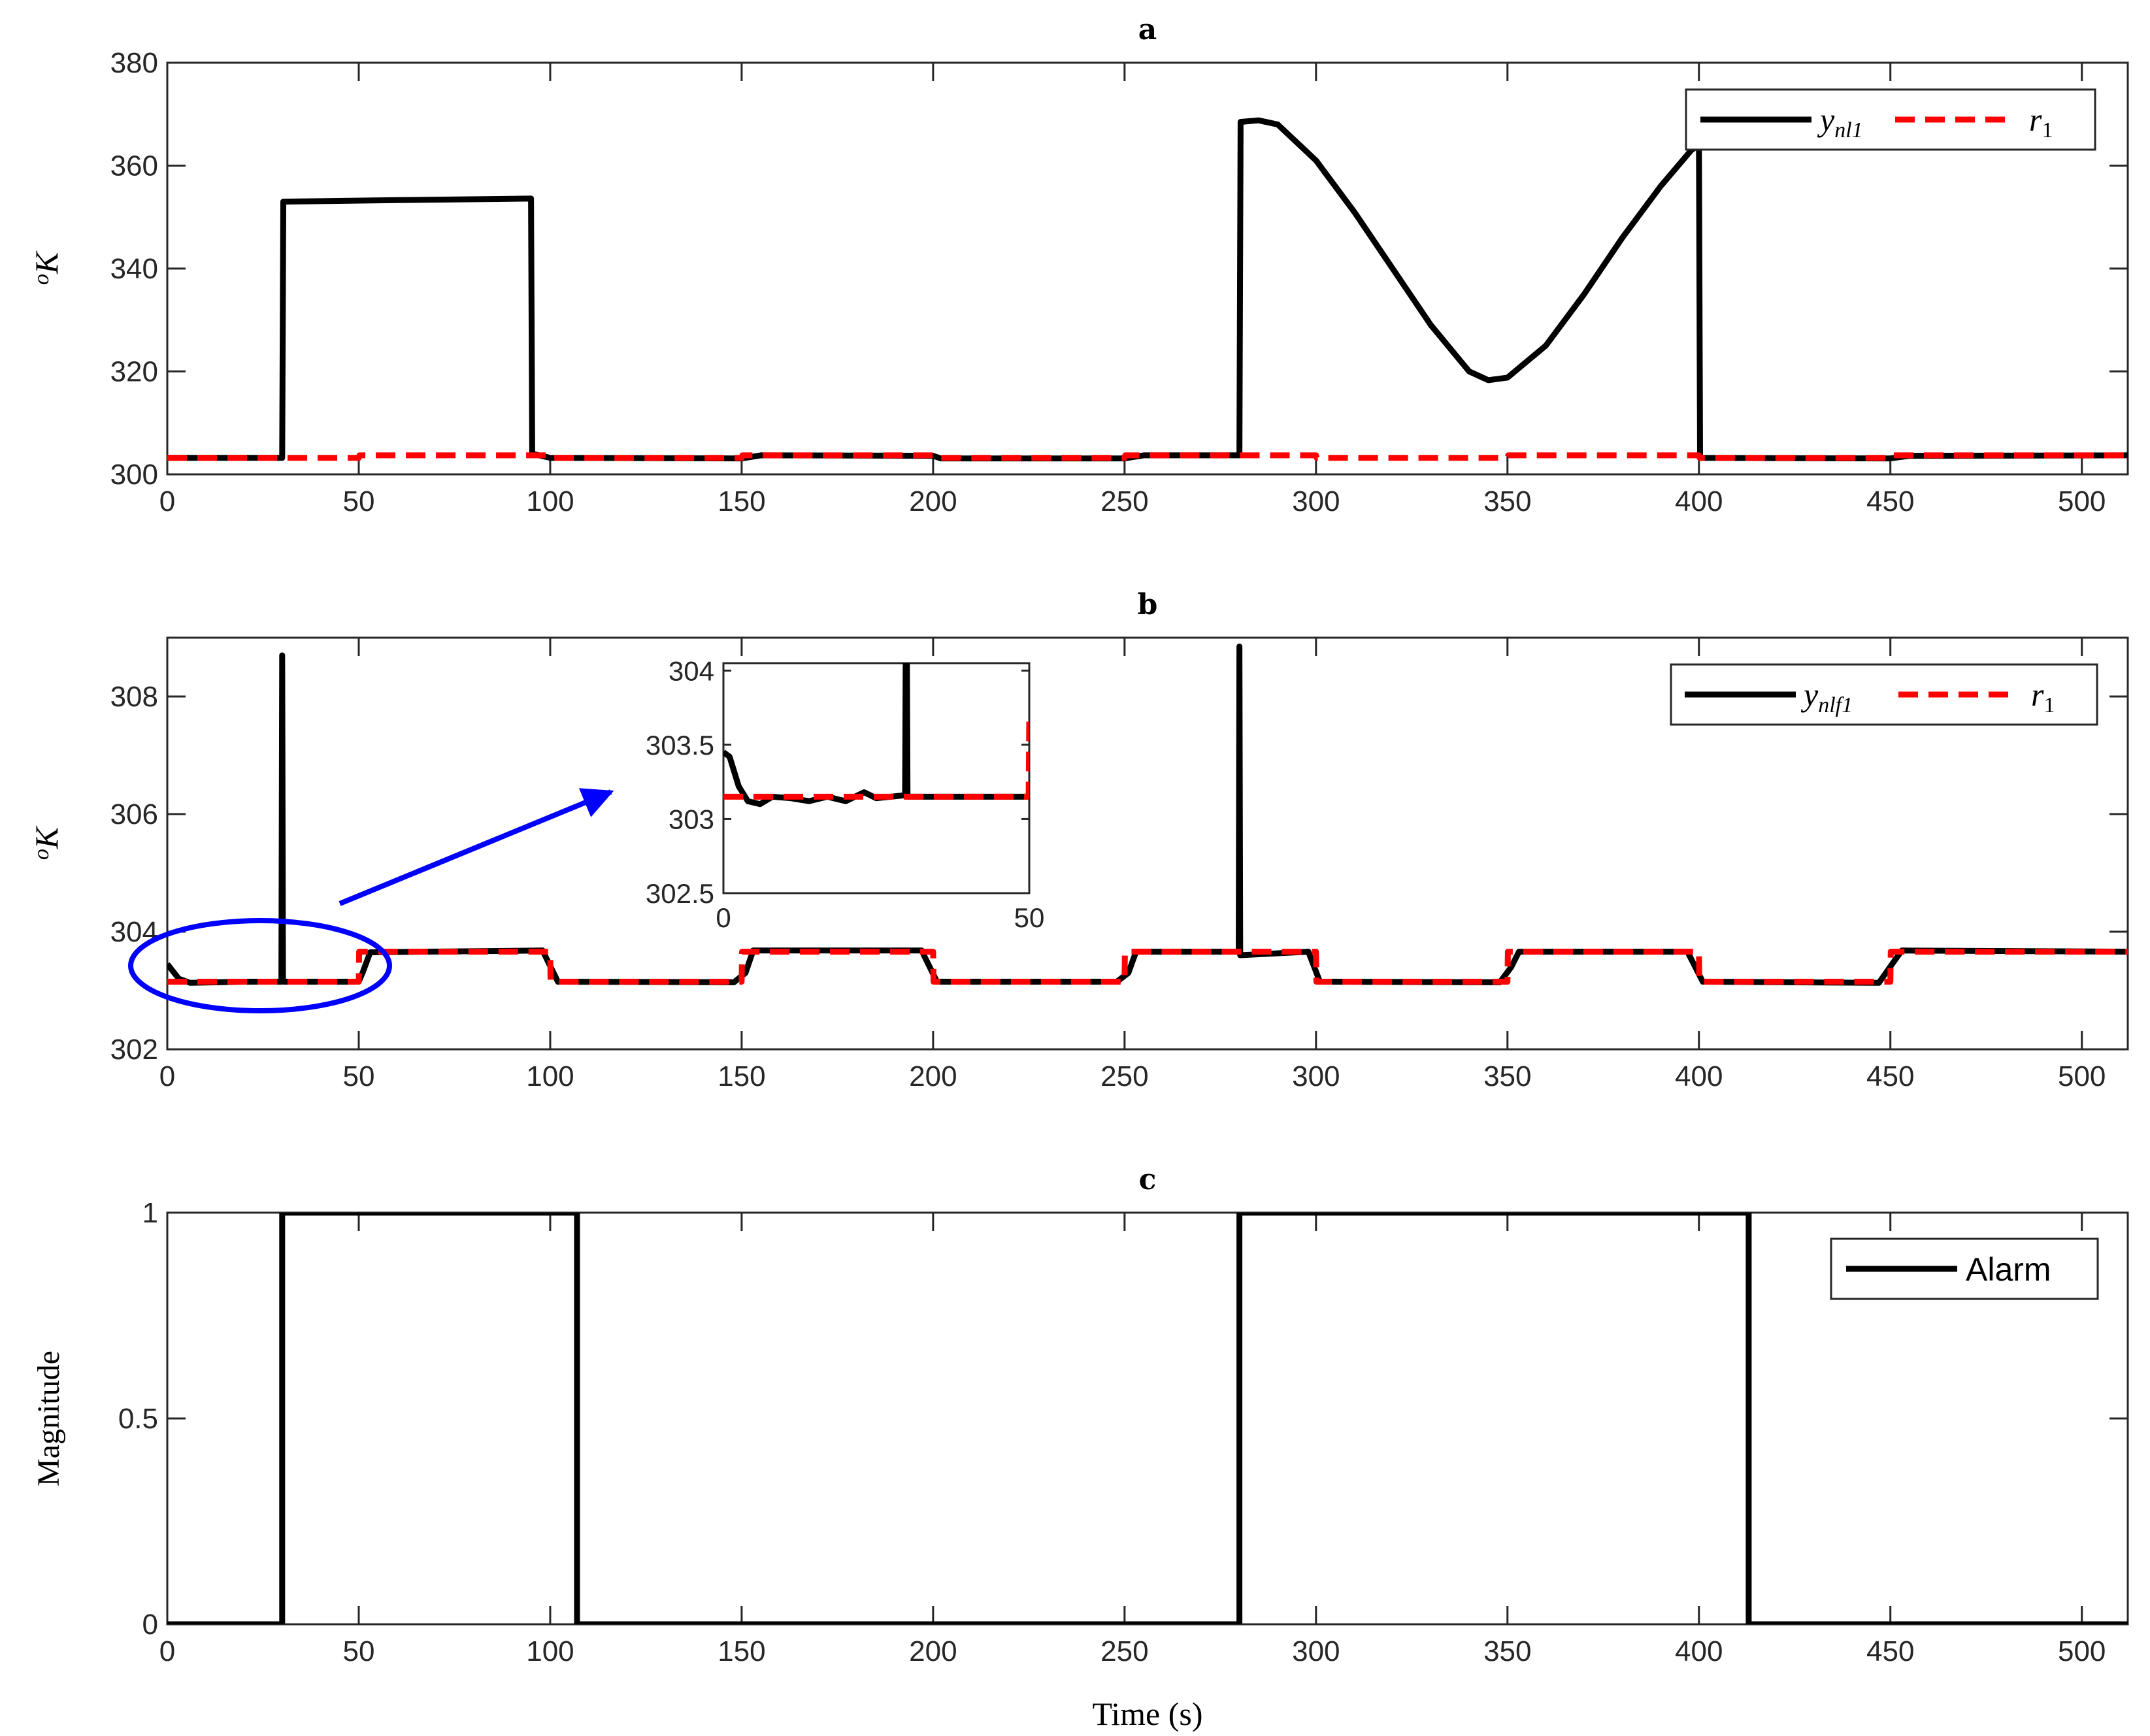  I want to click on panel-a-xtick-label: 150, so click(741, 501).